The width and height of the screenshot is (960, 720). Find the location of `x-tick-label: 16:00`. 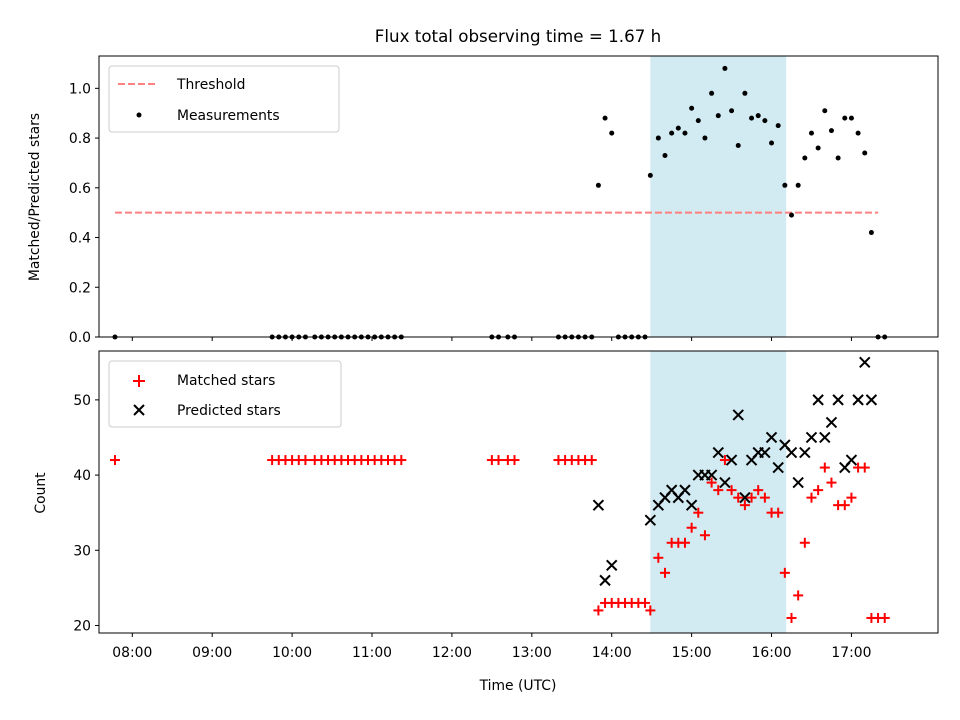

x-tick-label: 16:00 is located at coordinates (772, 653).